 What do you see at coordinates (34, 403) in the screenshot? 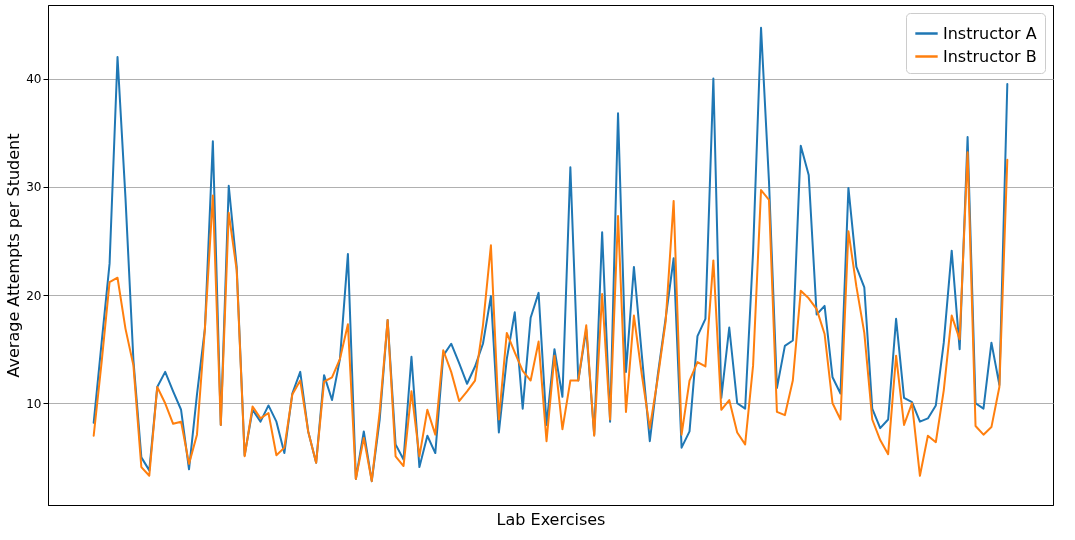
I see `y-tick-label: 10` at bounding box center [34, 403].